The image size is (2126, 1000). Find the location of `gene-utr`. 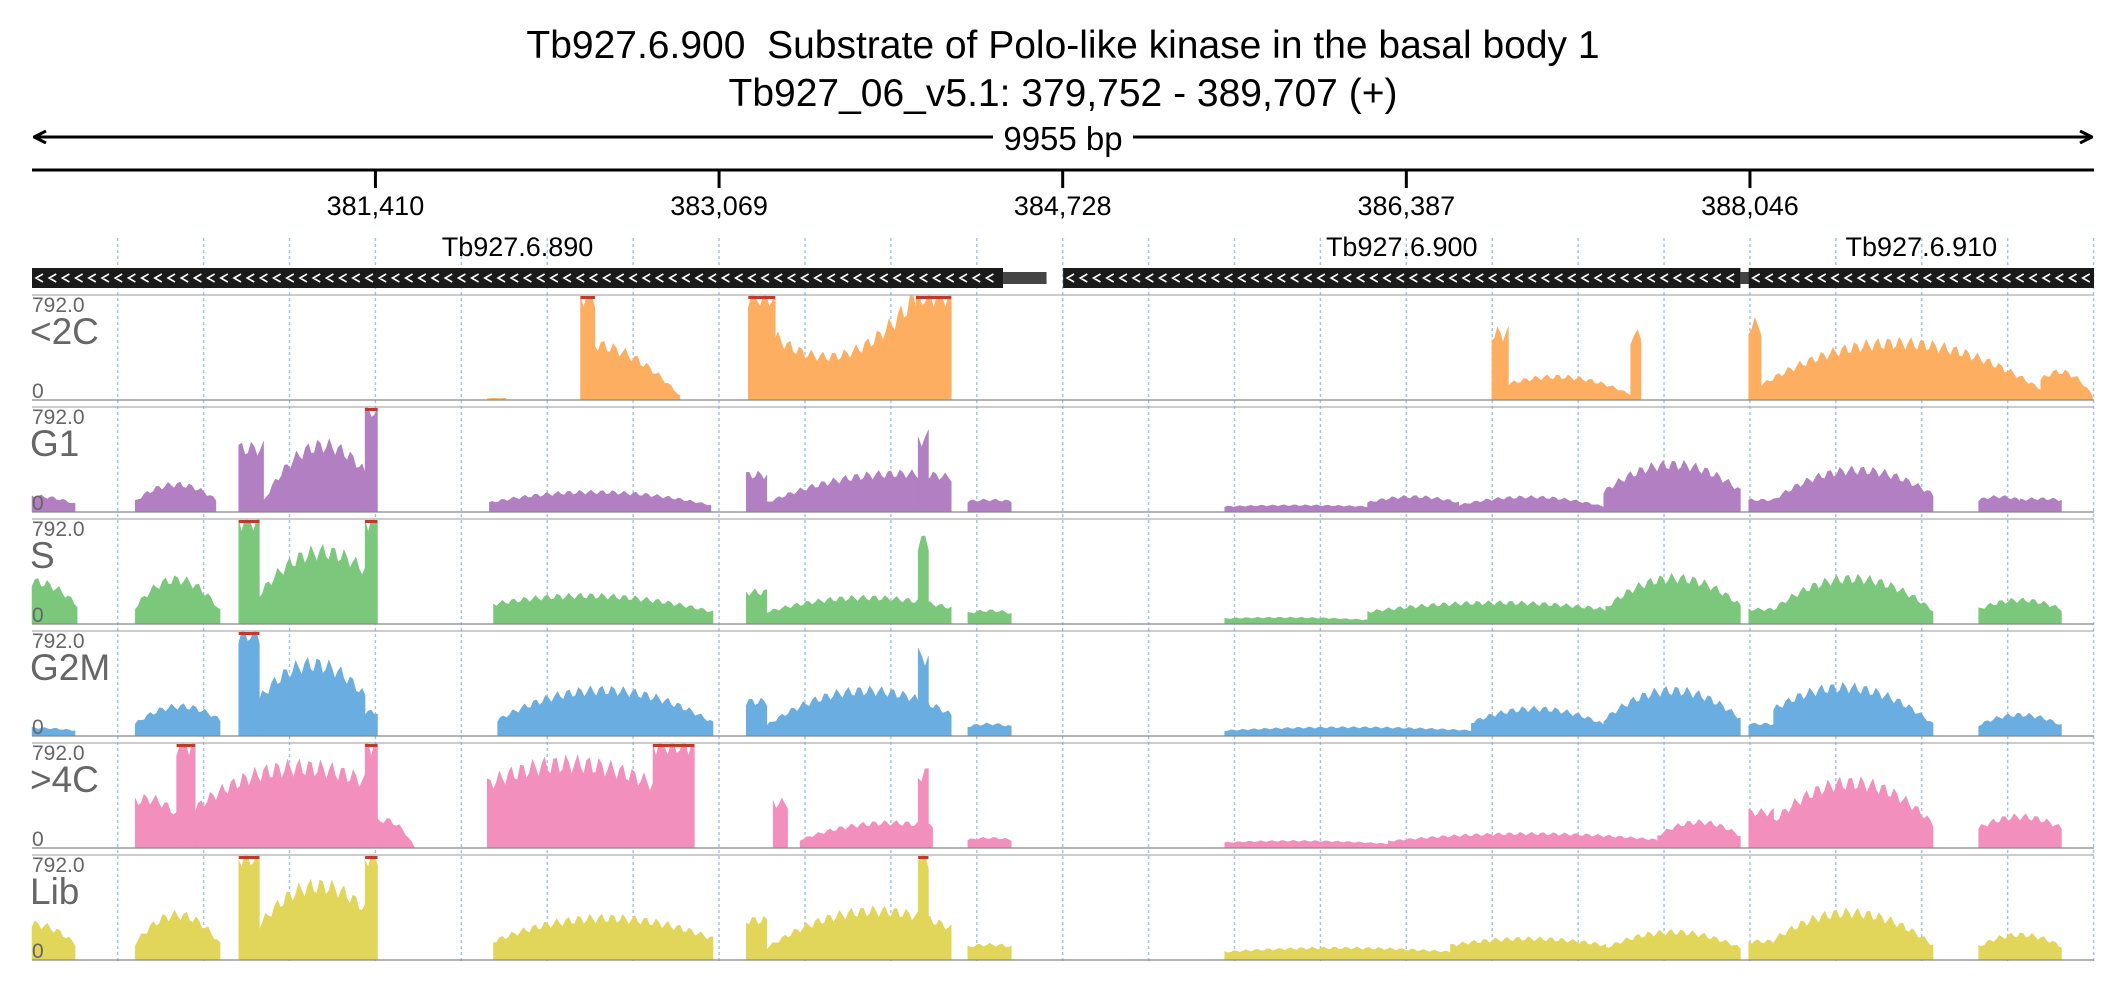

gene-utr is located at coordinates (1025, 278).